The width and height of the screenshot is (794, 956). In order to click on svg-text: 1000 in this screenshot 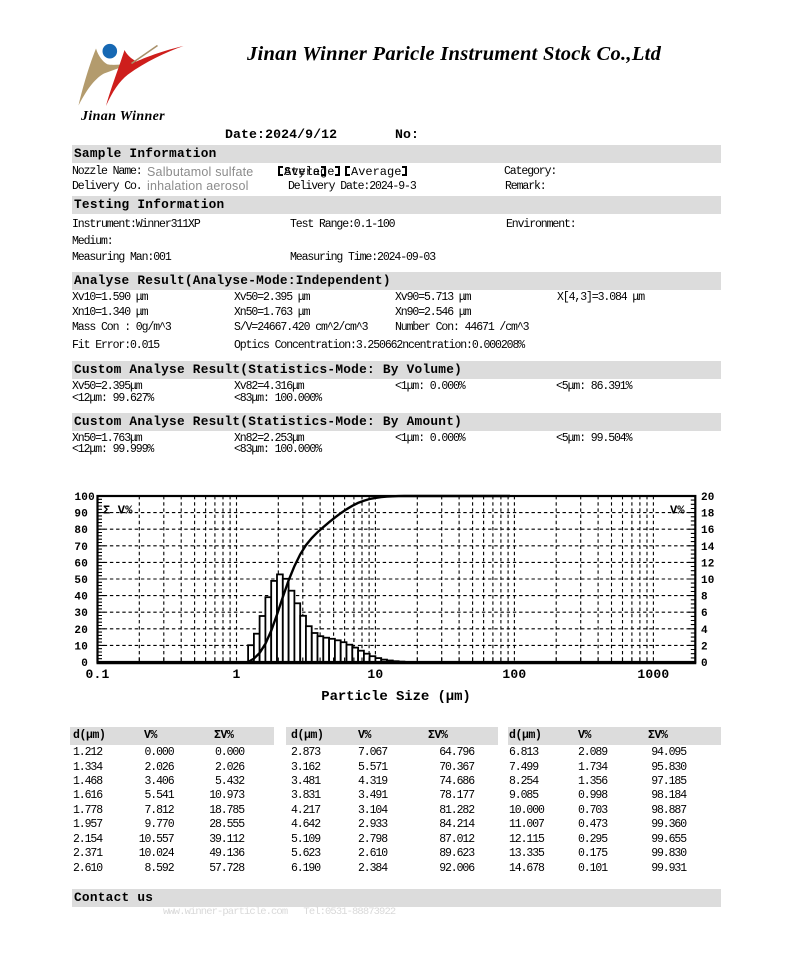, I will do `click(653, 674)`.